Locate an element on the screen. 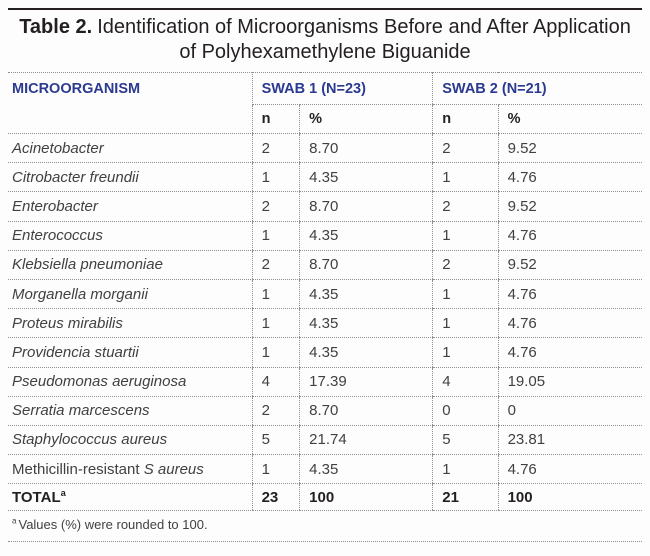  microorganism-name: Acinetobacter is located at coordinates (58, 148).